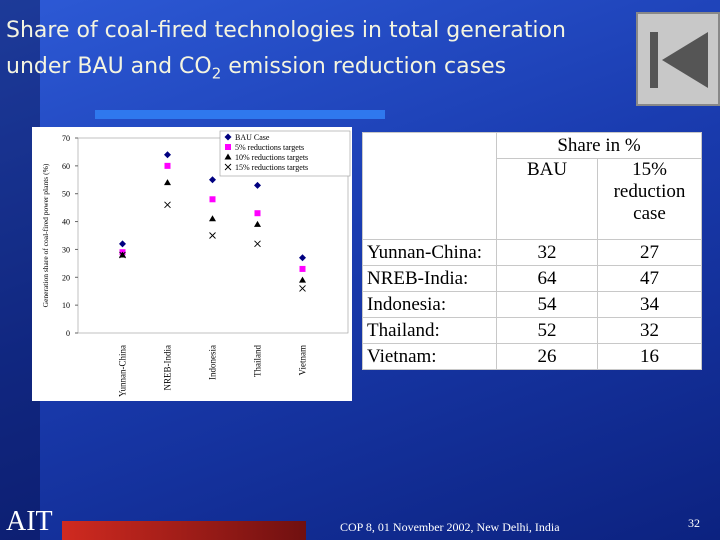 This screenshot has width=720, height=540. I want to click on y-tick-label: 40, so click(66, 222).